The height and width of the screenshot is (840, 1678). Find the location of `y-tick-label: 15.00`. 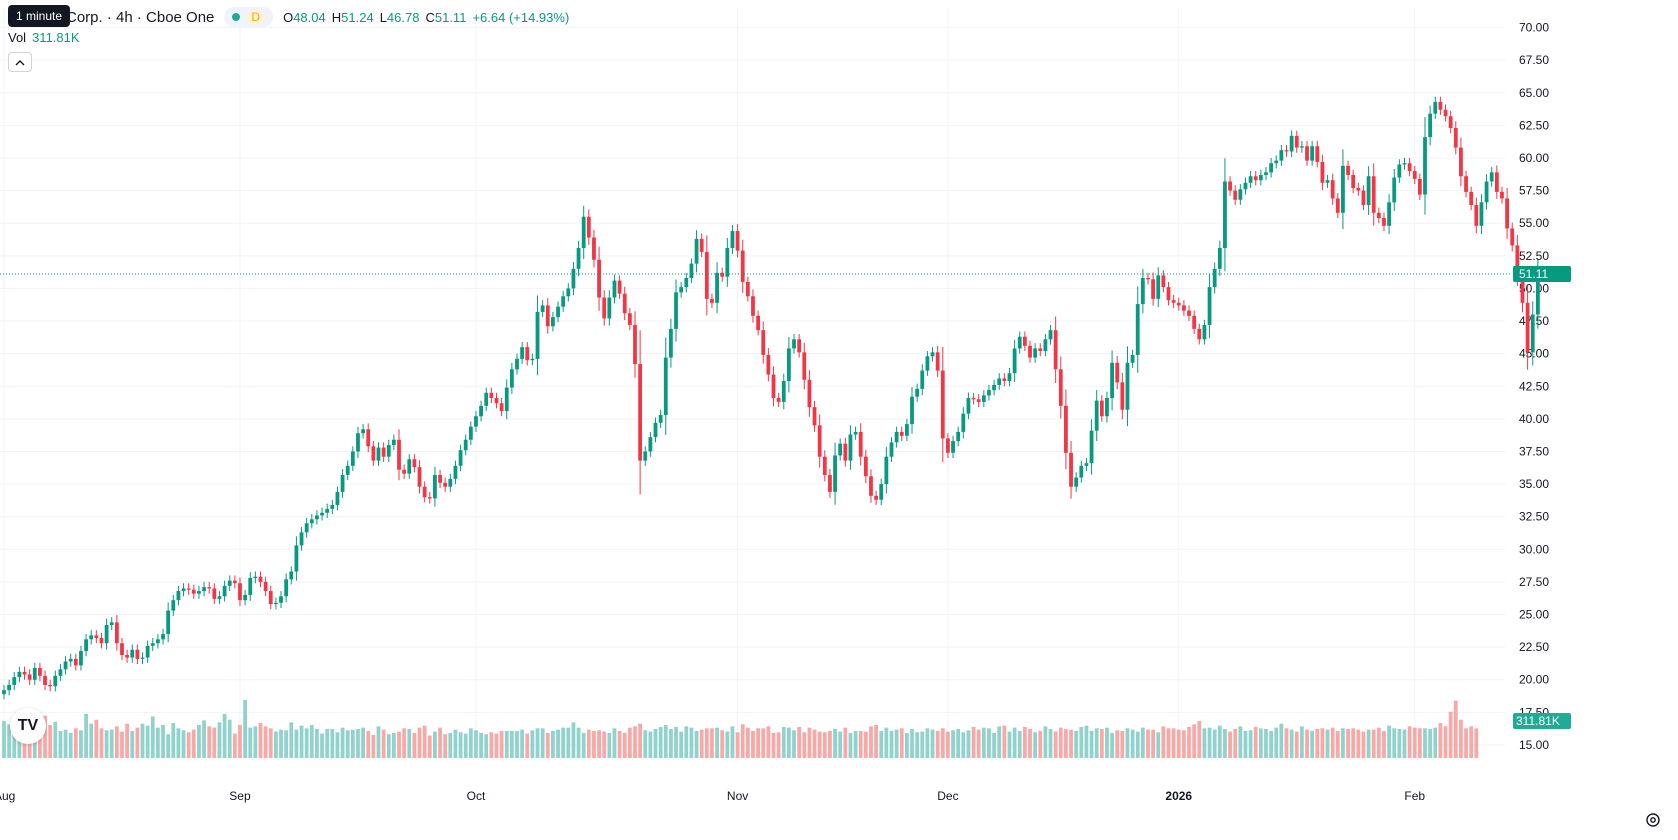

y-tick-label: 15.00 is located at coordinates (1534, 745).